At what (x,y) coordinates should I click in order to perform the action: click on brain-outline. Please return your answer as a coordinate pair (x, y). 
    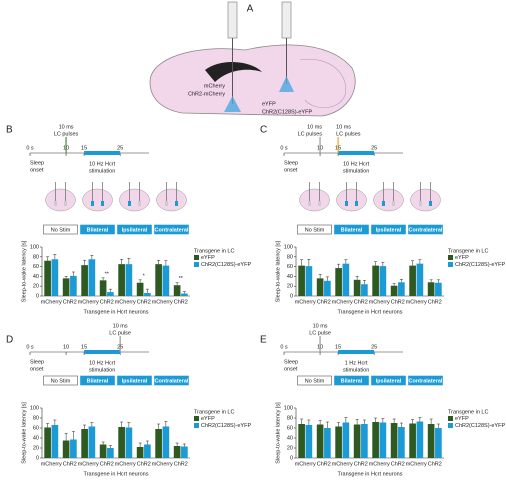
    Looking at the image, I should click on (252, 80).